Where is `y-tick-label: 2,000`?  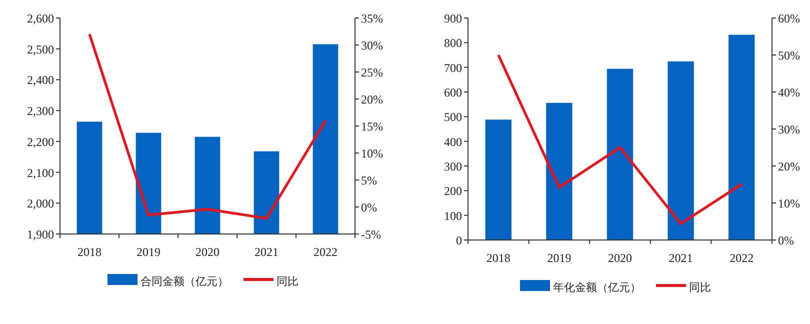
y-tick-label: 2,000 is located at coordinates (40, 203).